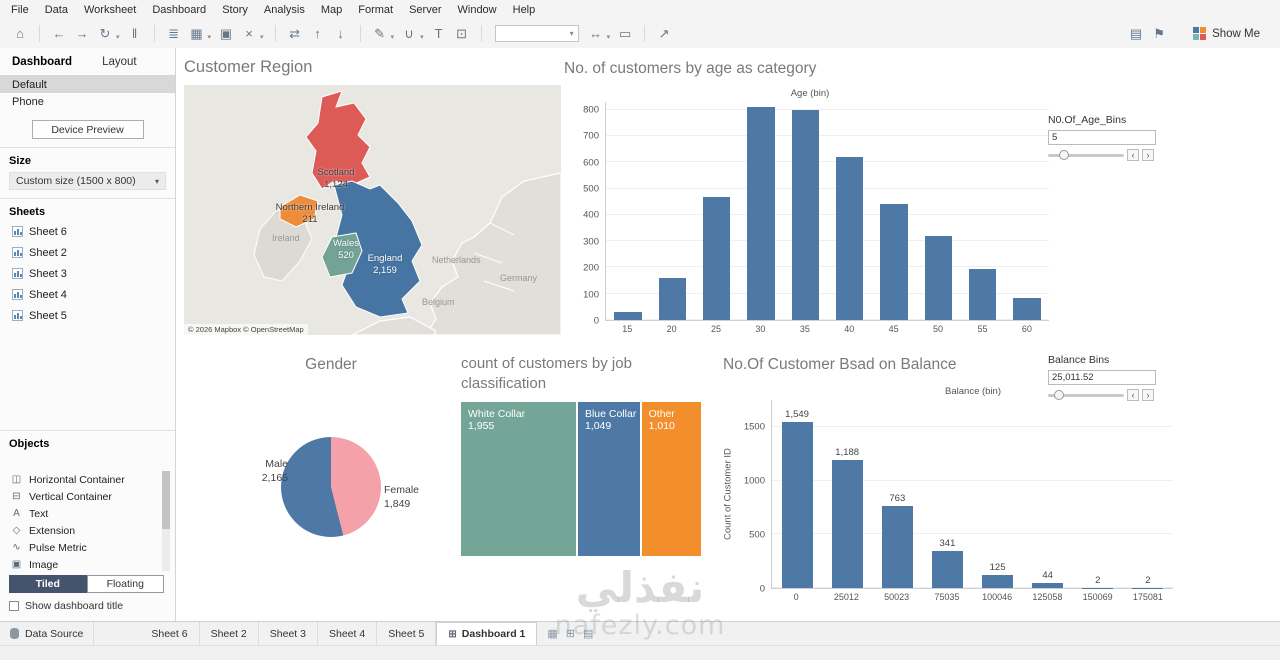 This screenshot has height=660, width=1280. What do you see at coordinates (87, 84) in the screenshot?
I see `device-mode-default: Default` at bounding box center [87, 84].